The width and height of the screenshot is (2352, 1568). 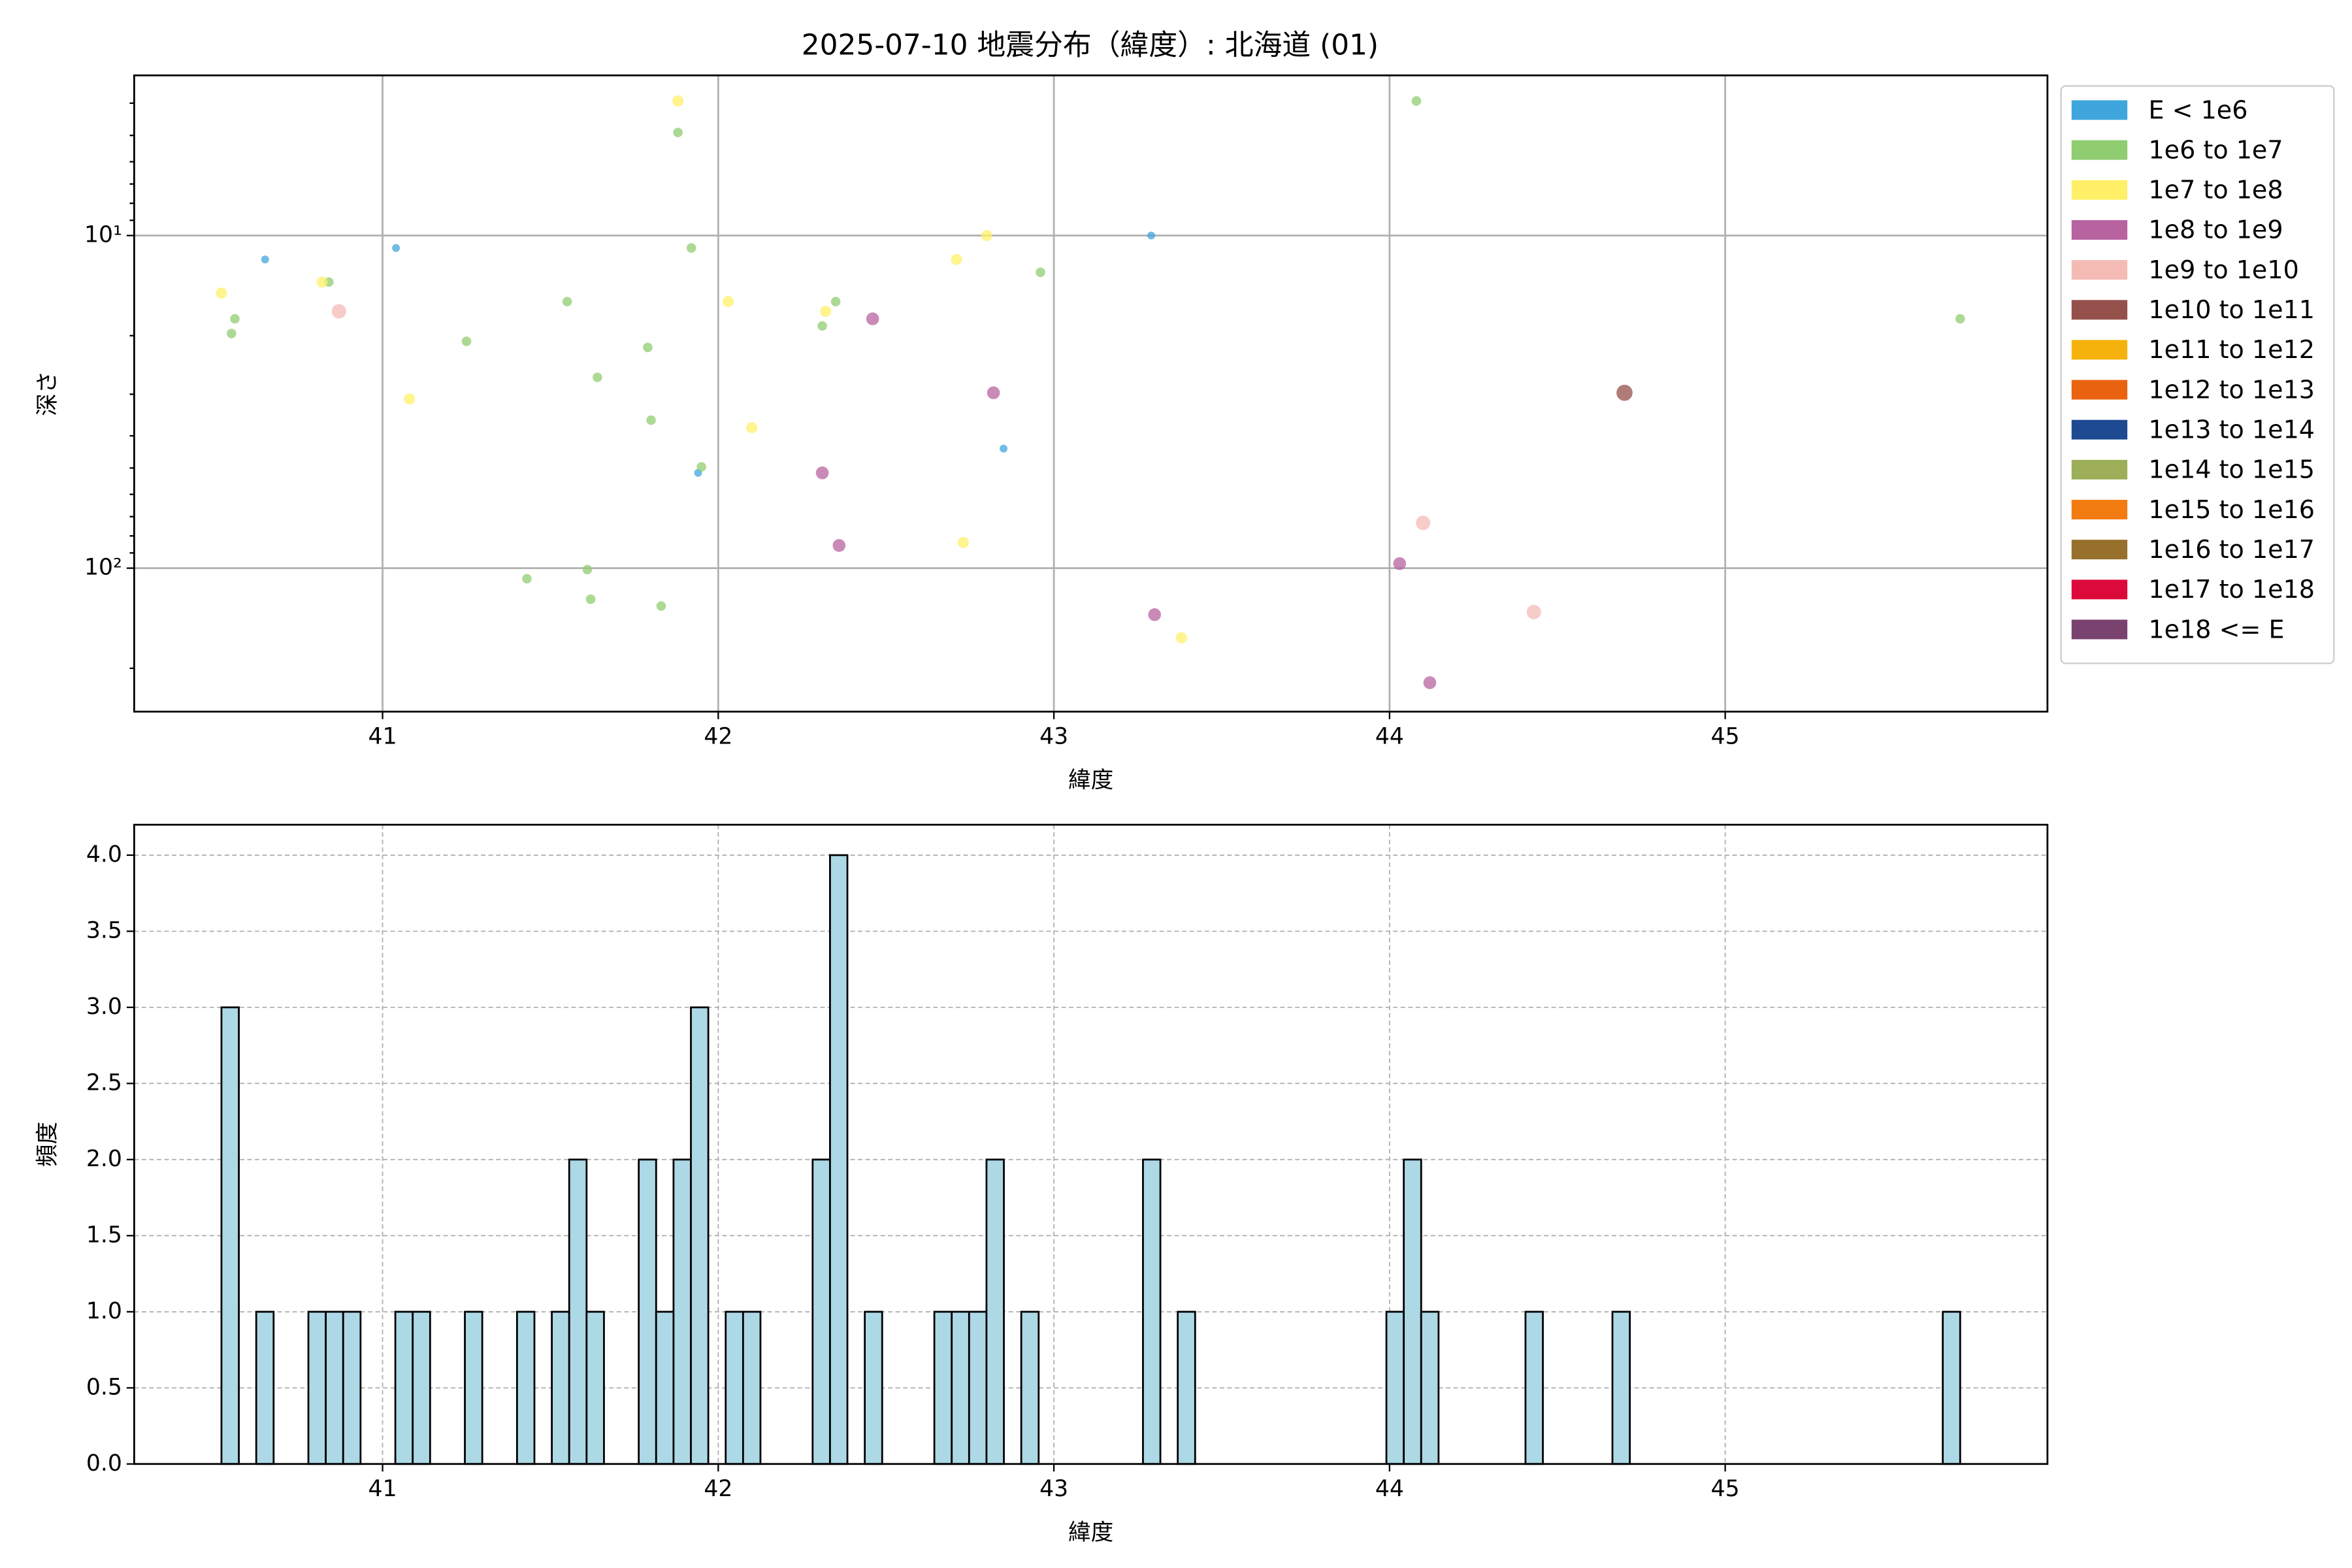 What do you see at coordinates (2215, 230) in the screenshot?
I see `legend-label: 1e8 to 1e9` at bounding box center [2215, 230].